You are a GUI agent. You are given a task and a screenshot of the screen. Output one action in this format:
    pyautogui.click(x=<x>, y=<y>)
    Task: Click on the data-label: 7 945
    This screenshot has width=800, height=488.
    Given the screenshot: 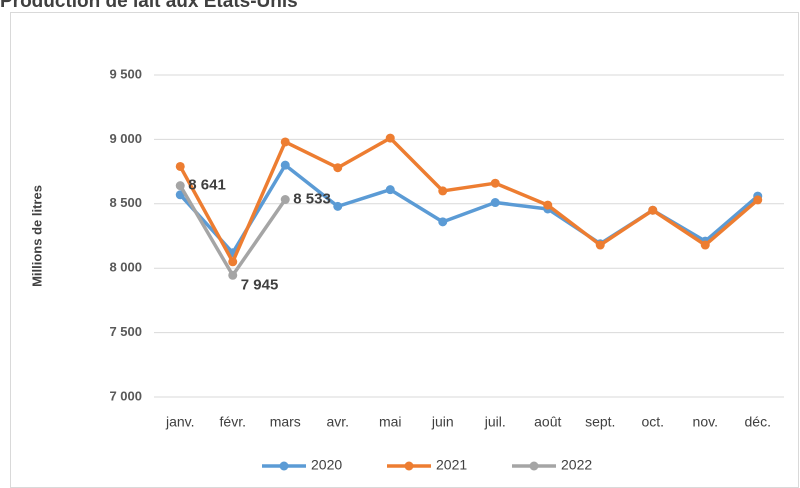 What is the action you would take?
    pyautogui.click(x=260, y=284)
    